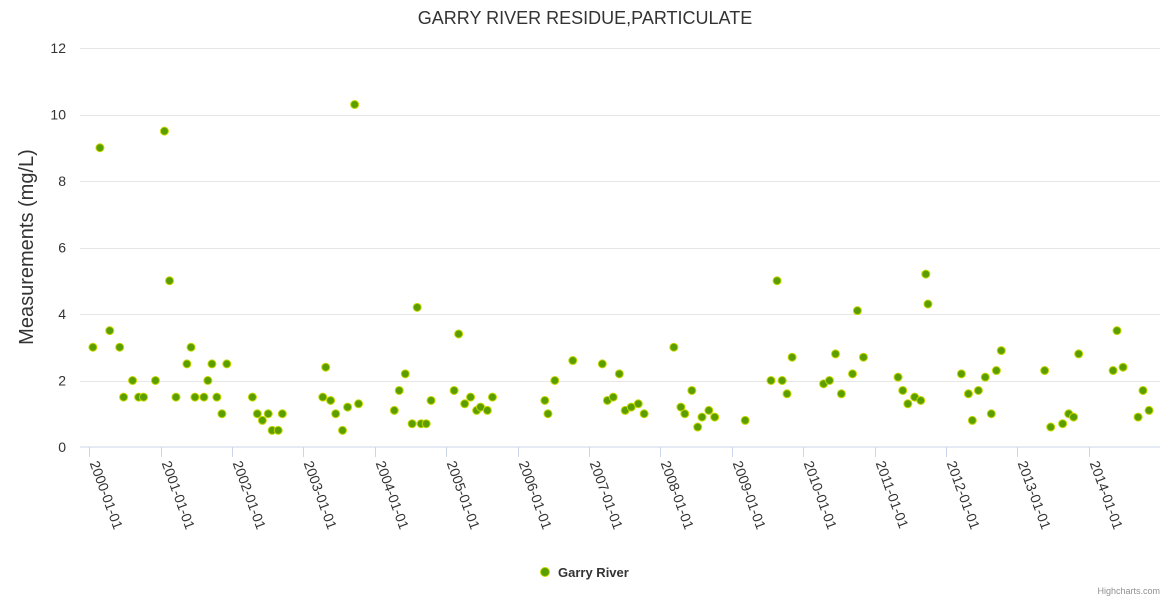 This screenshot has height=600, width=1170. What do you see at coordinates (545, 572) in the screenshot?
I see `legend-marker` at bounding box center [545, 572].